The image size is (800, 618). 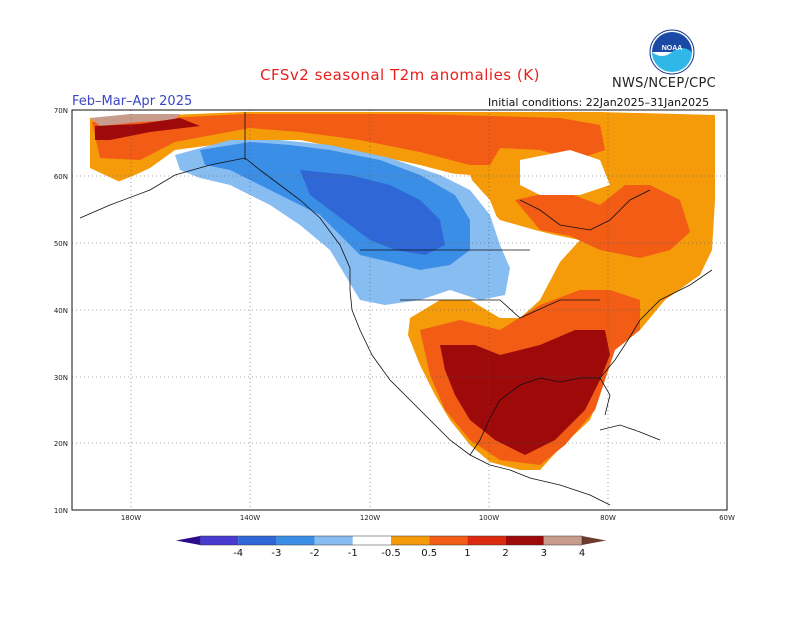 I want to click on colorbar-tick-label: 1, so click(x=467, y=553).